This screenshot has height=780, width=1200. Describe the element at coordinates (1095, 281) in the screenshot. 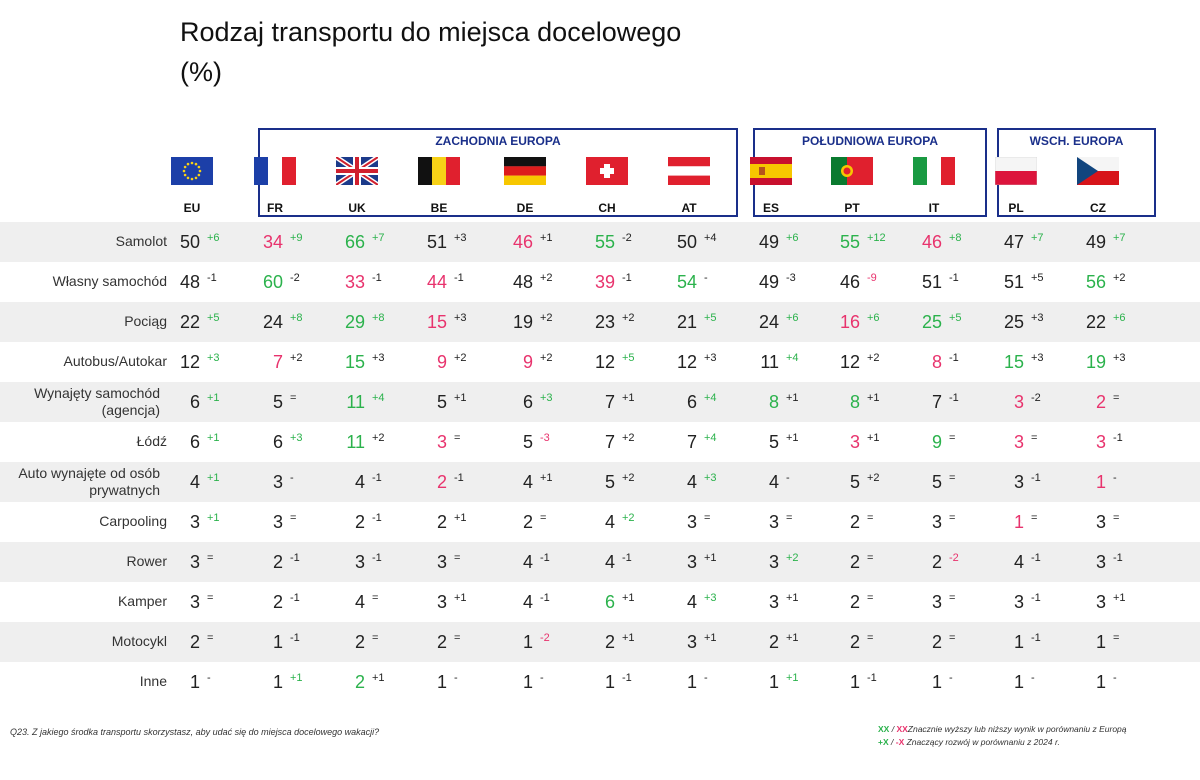

I see `cell-value: 56` at that location.